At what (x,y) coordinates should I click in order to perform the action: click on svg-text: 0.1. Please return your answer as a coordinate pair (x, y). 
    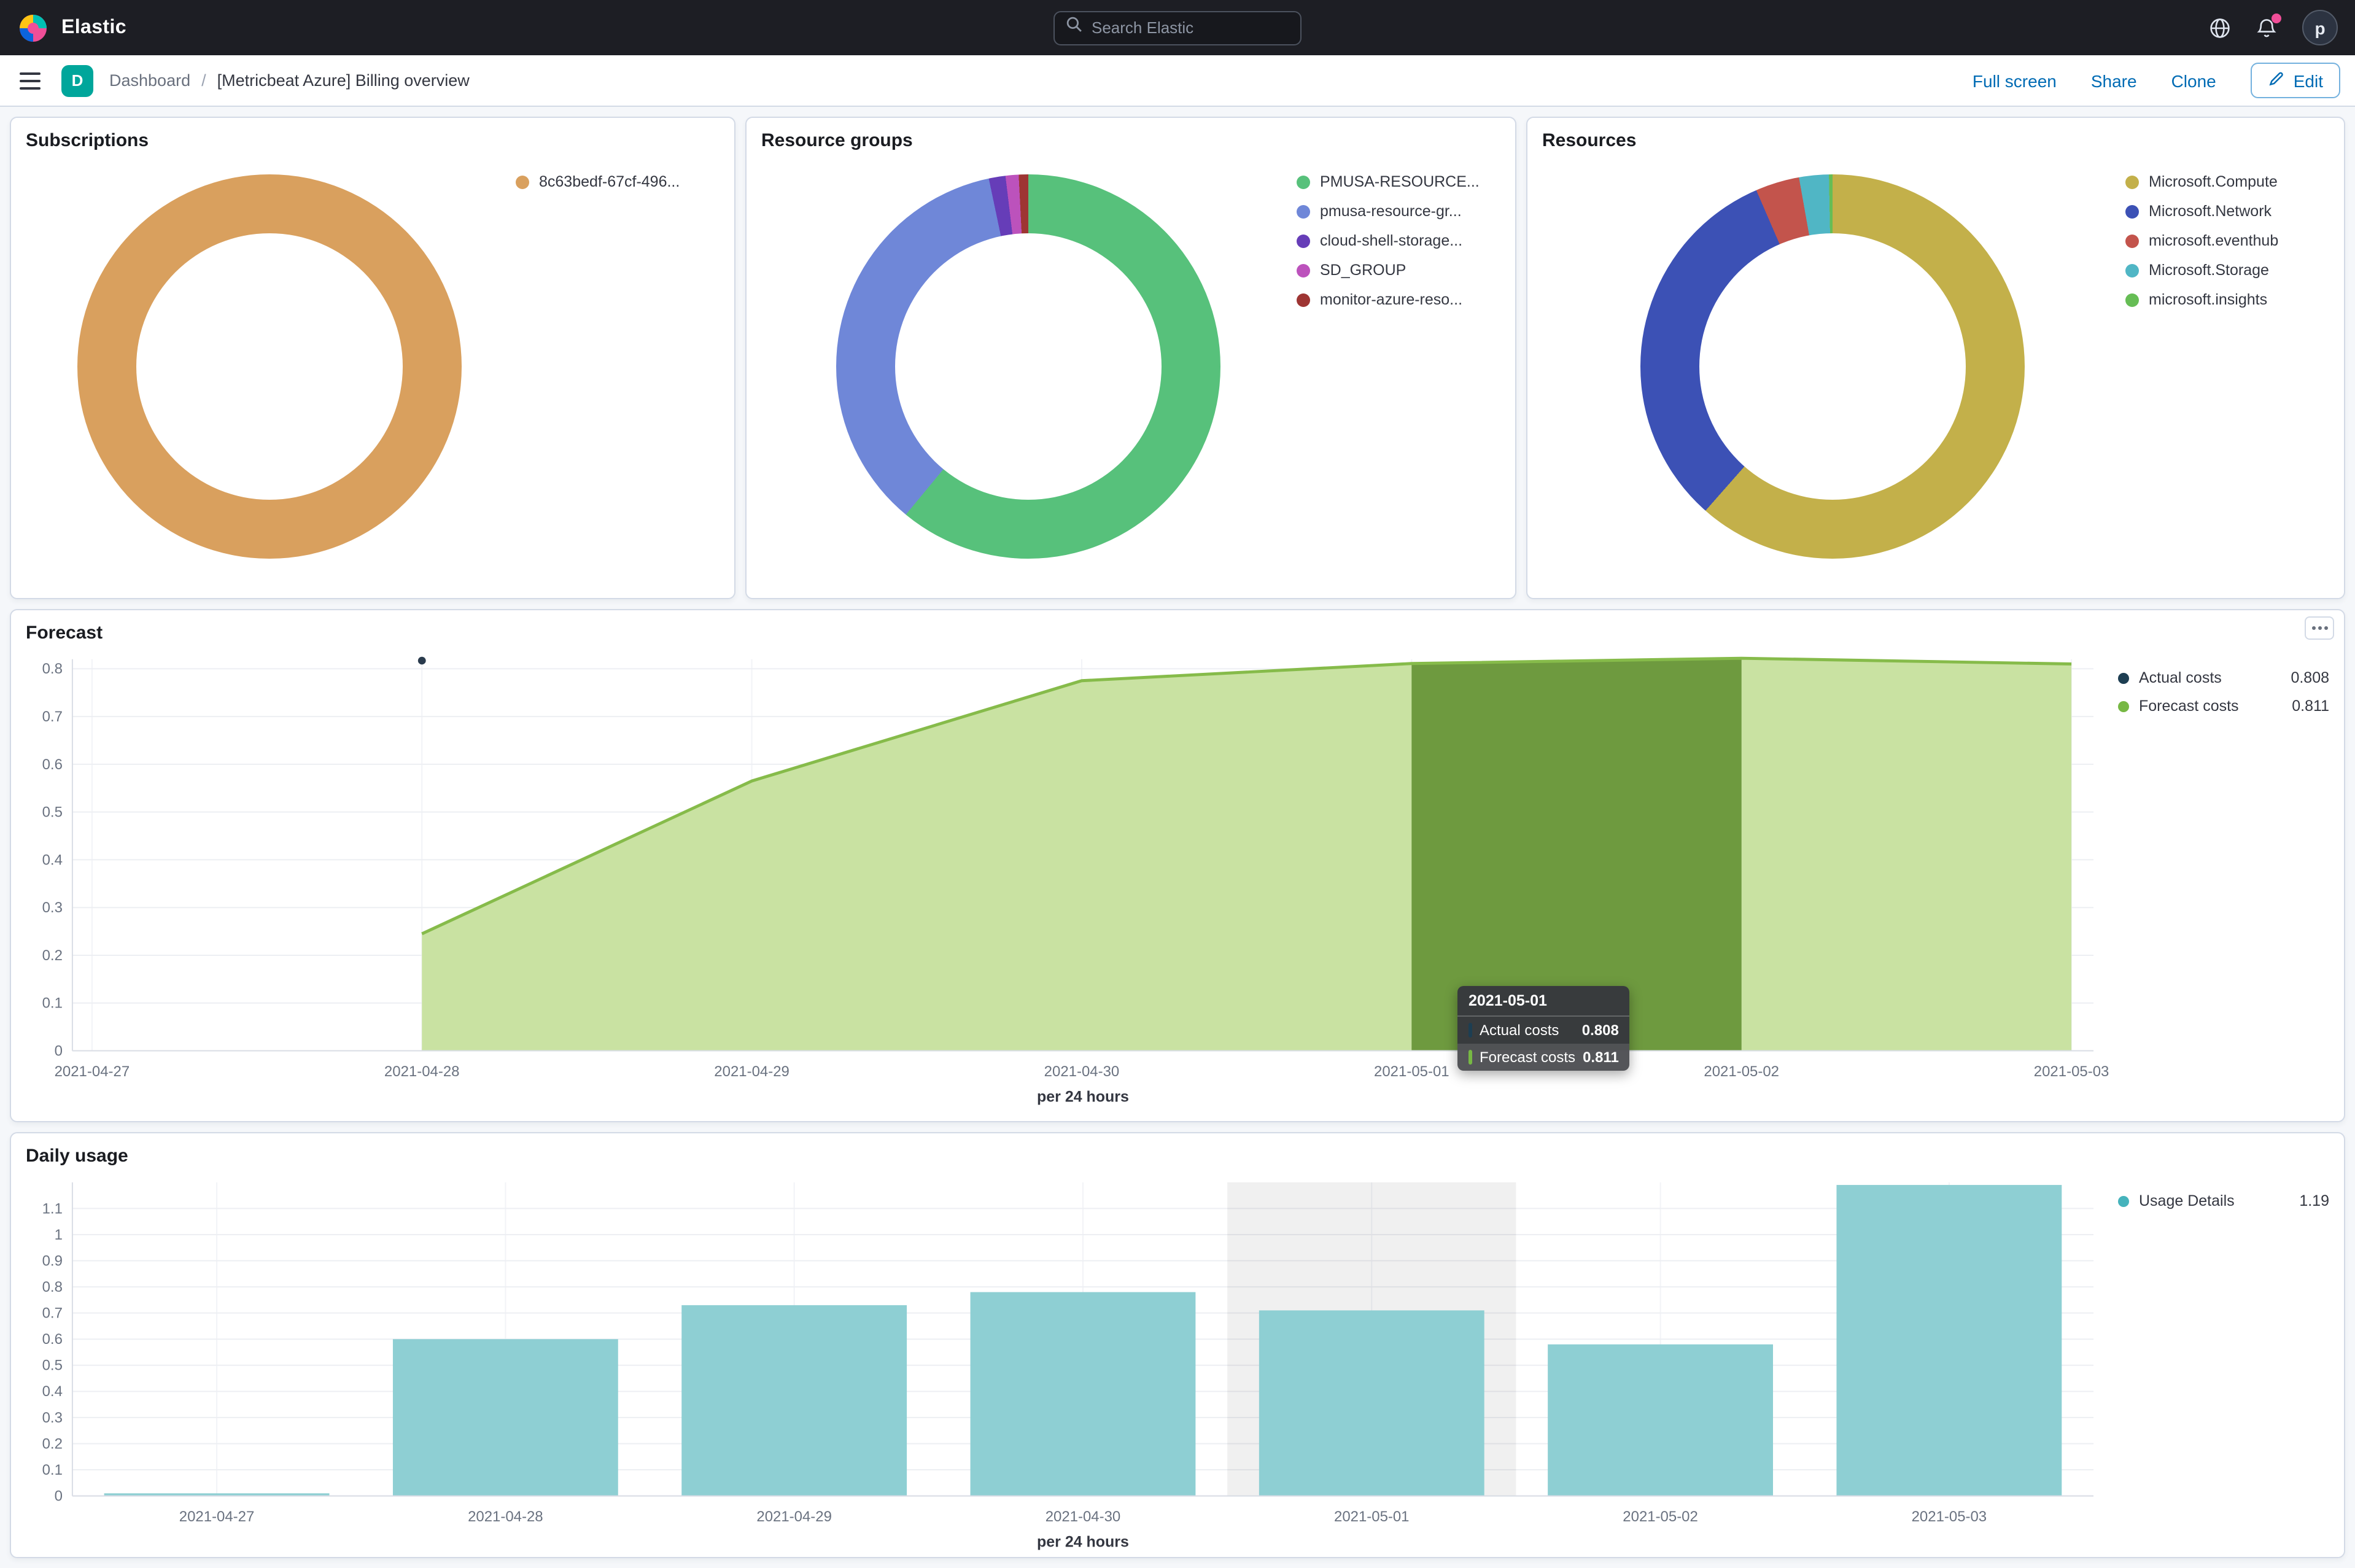
    Looking at the image, I should click on (52, 1003).